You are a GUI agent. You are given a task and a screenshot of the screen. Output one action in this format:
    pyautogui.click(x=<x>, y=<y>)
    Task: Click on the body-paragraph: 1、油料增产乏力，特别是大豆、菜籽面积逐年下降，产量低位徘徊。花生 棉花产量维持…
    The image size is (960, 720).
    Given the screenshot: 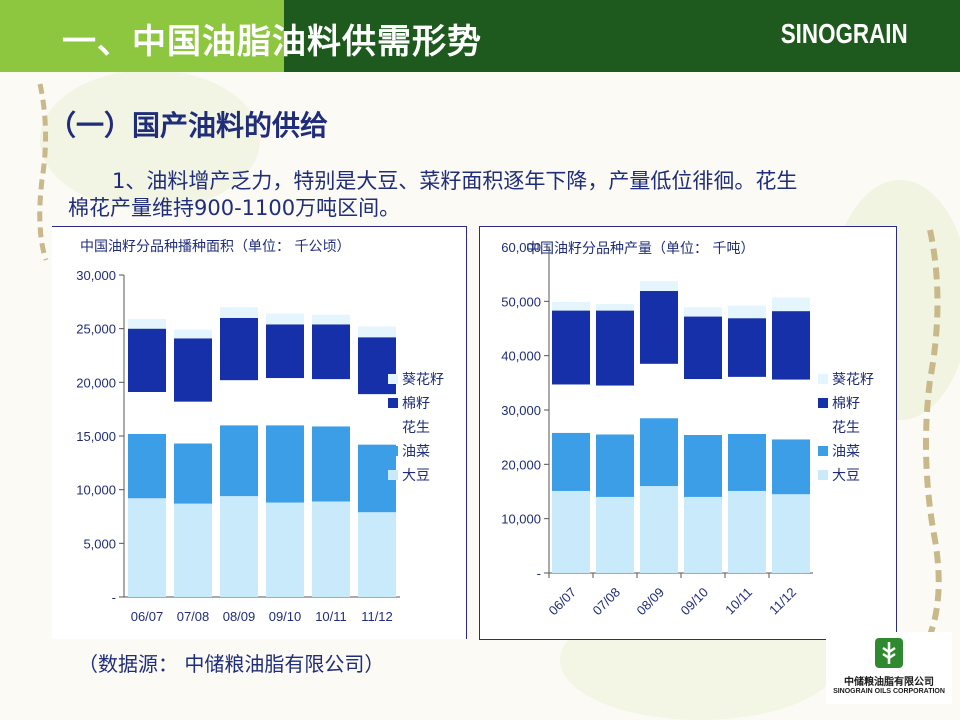 What is the action you would take?
    pyautogui.click(x=483, y=195)
    